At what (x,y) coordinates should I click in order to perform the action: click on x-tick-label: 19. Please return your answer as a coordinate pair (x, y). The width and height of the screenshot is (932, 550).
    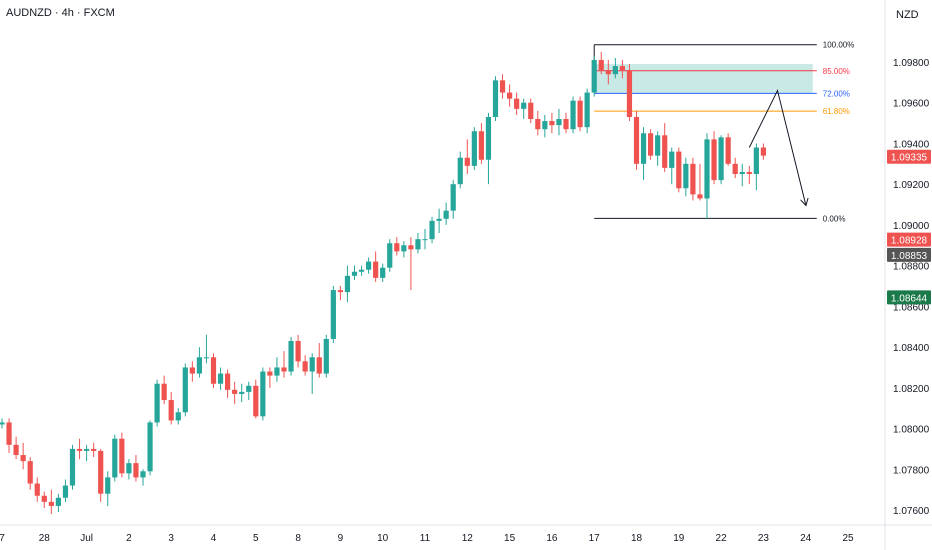
    Looking at the image, I should click on (679, 538).